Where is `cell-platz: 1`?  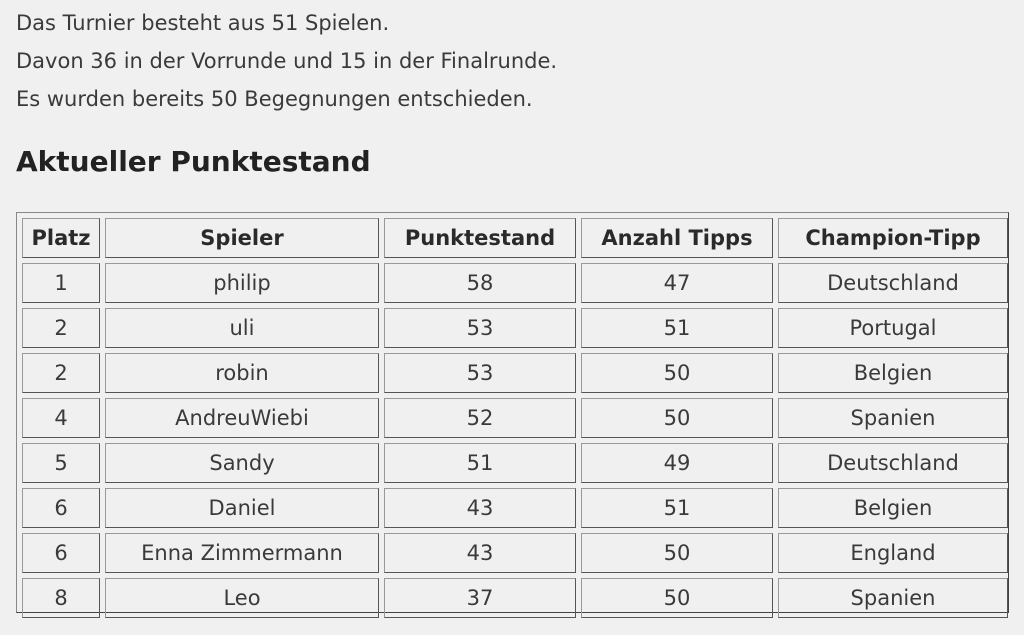 cell-platz: 1 is located at coordinates (61, 283).